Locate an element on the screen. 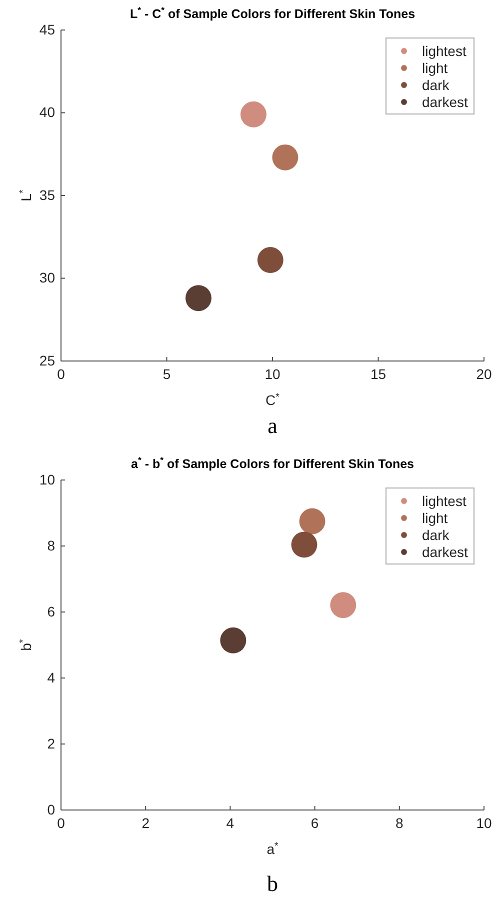  chart-title: a$^{*}$ - b$^{*}$ of Sample Colors for Different Skin Tones is located at coordinates (272, 463).